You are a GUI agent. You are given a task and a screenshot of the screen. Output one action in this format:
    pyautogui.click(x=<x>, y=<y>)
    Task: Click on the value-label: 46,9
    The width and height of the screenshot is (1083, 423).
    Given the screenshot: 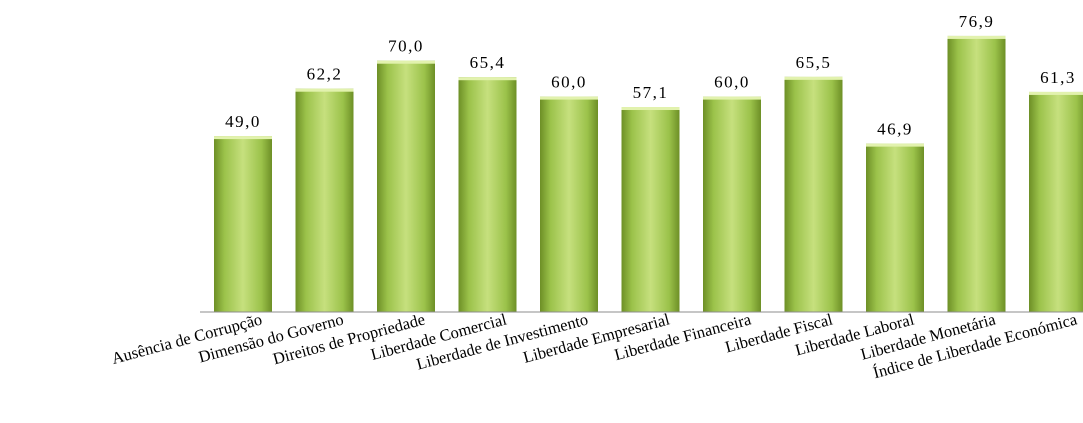 What is the action you would take?
    pyautogui.click(x=895, y=129)
    